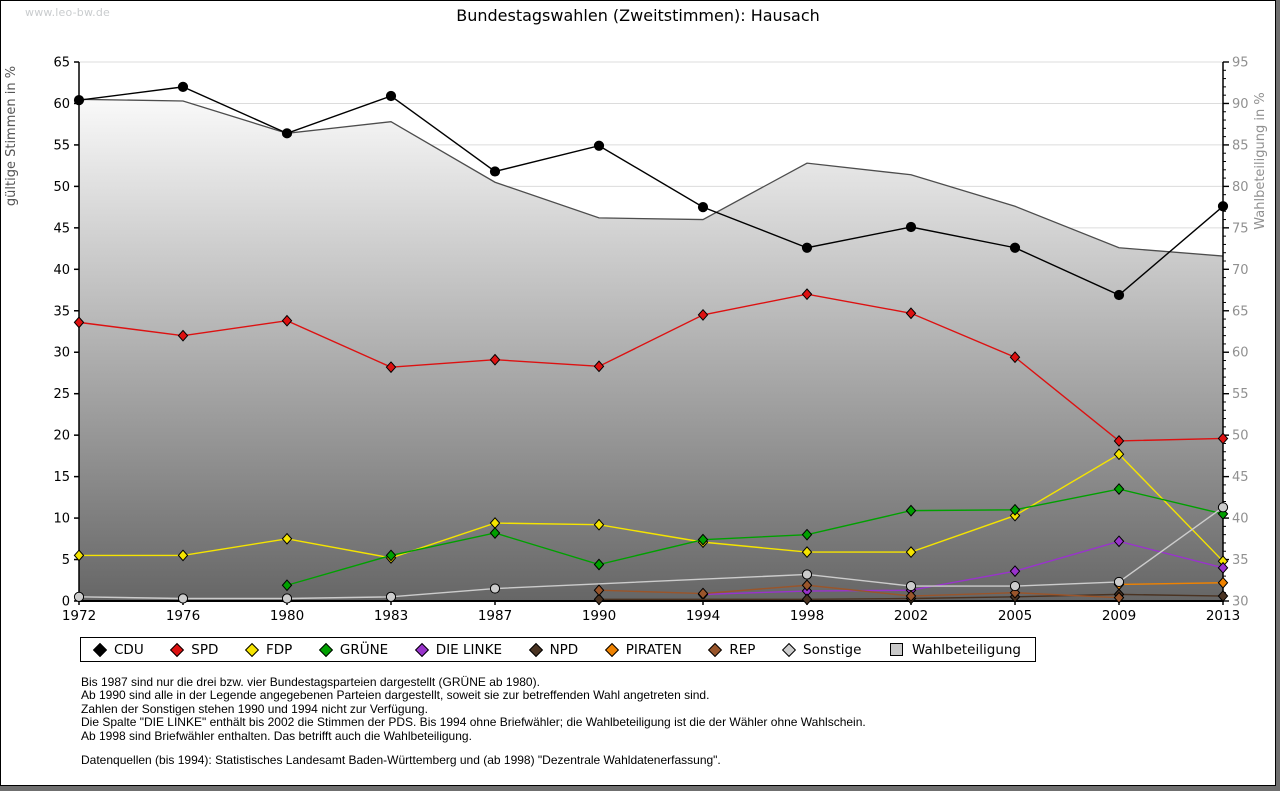  I want to click on right-axis-tick-label: 45, so click(1240, 477).